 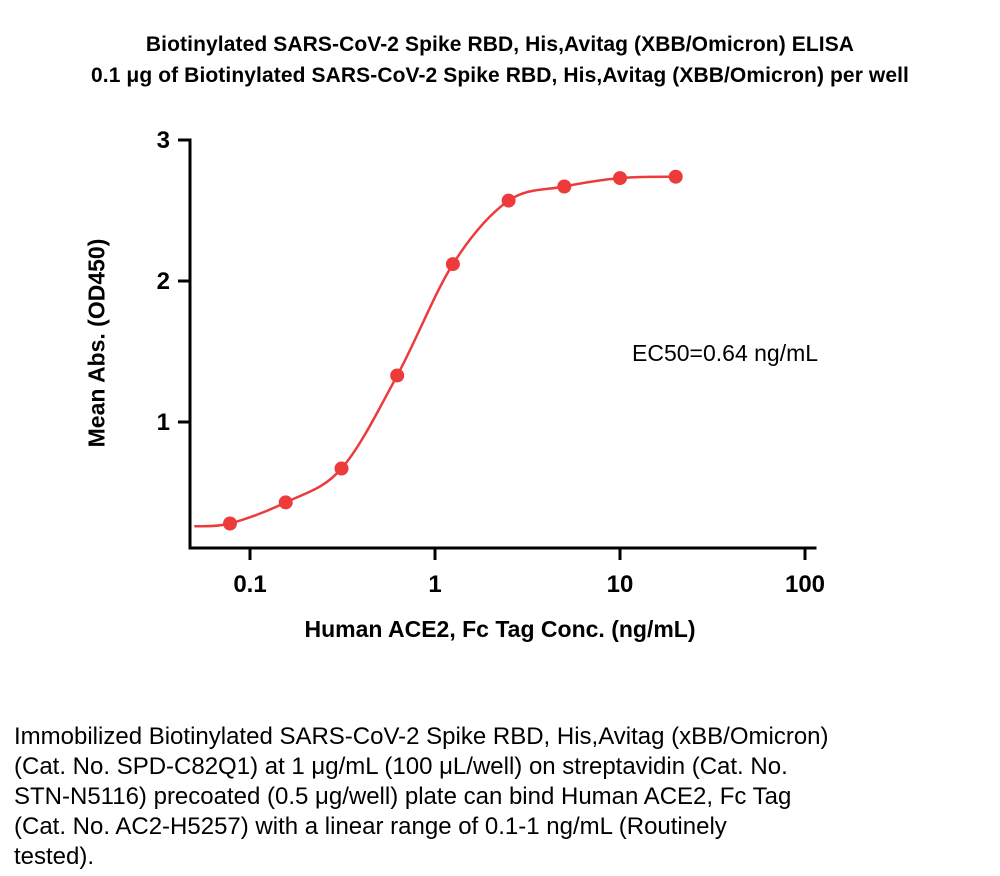 What do you see at coordinates (805, 584) in the screenshot?
I see `x-tick-label: 100` at bounding box center [805, 584].